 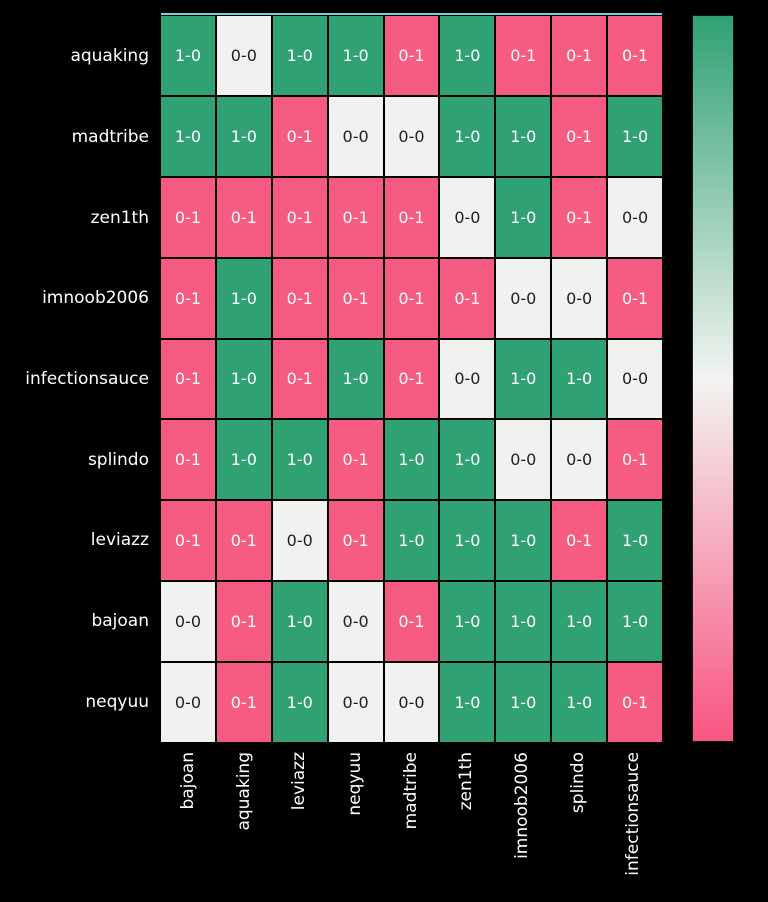 I want to click on y-tick-label: splindo, so click(x=118, y=459).